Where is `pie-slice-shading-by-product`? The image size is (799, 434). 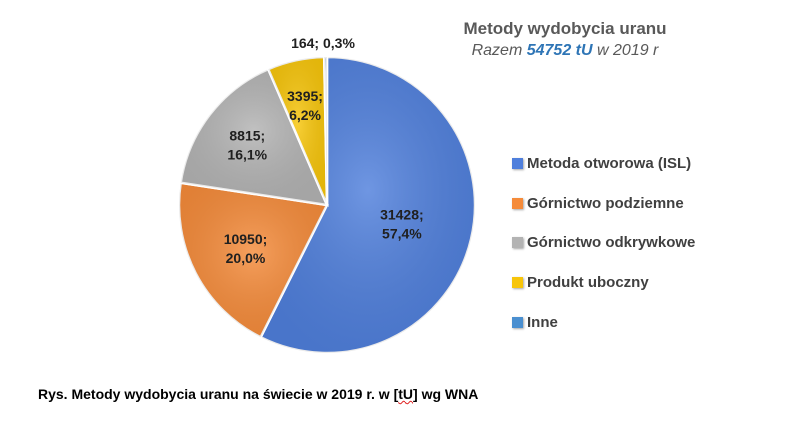
pie-slice-shading-by-product is located at coordinates (297, 131).